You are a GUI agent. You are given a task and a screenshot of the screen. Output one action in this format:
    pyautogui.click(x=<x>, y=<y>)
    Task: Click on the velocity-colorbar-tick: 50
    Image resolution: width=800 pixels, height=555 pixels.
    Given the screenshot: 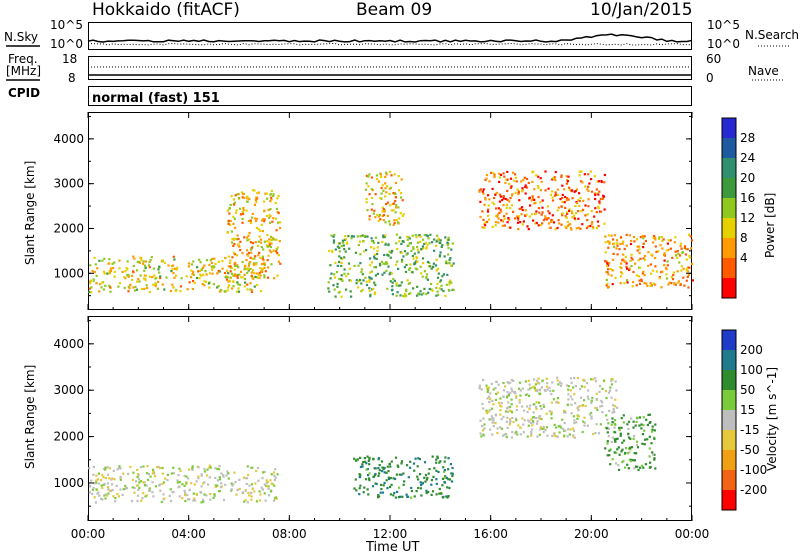 What is the action you would take?
    pyautogui.click(x=747, y=390)
    